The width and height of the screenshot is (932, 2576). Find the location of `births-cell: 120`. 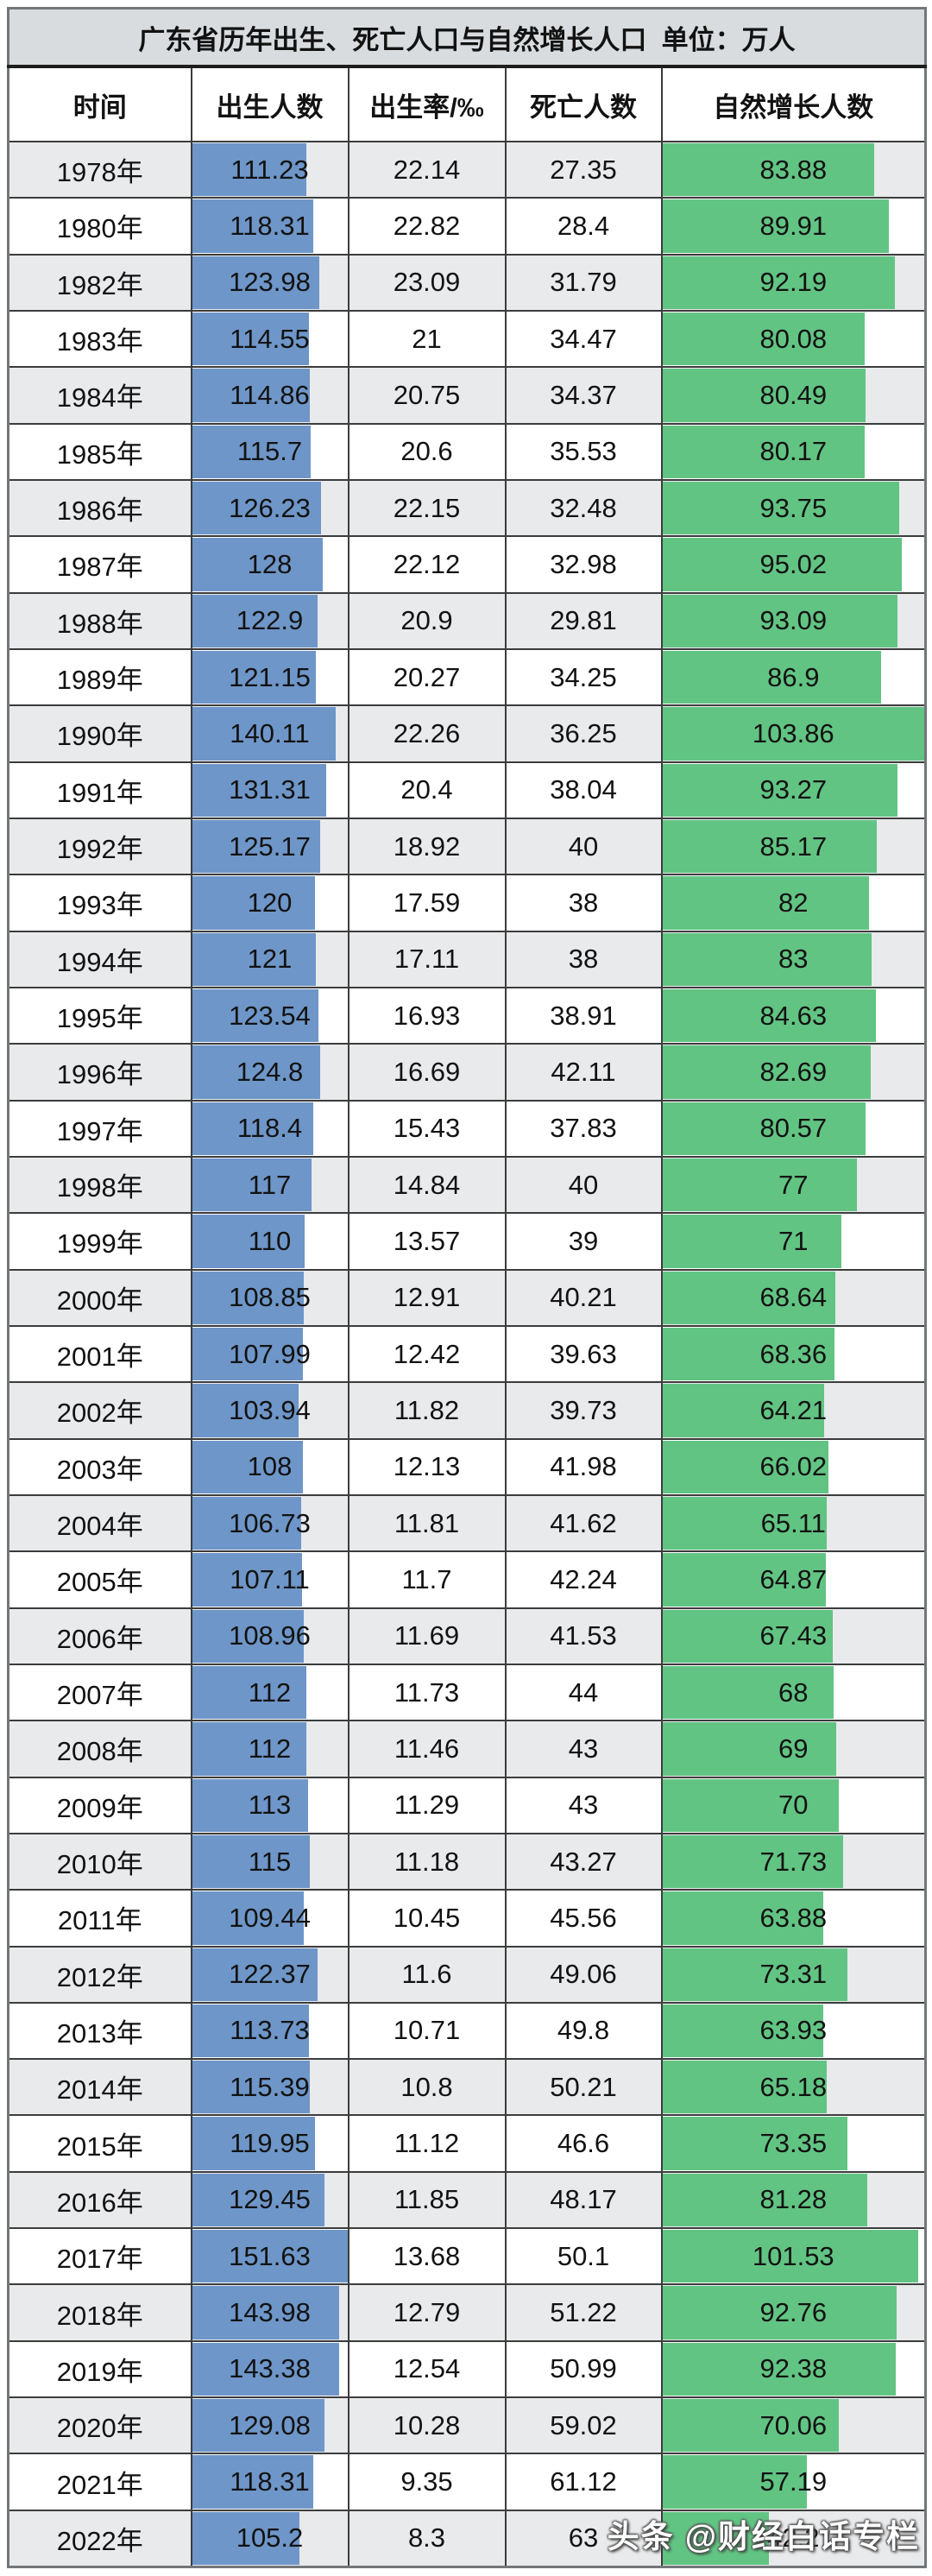

births-cell: 120 is located at coordinates (270, 903).